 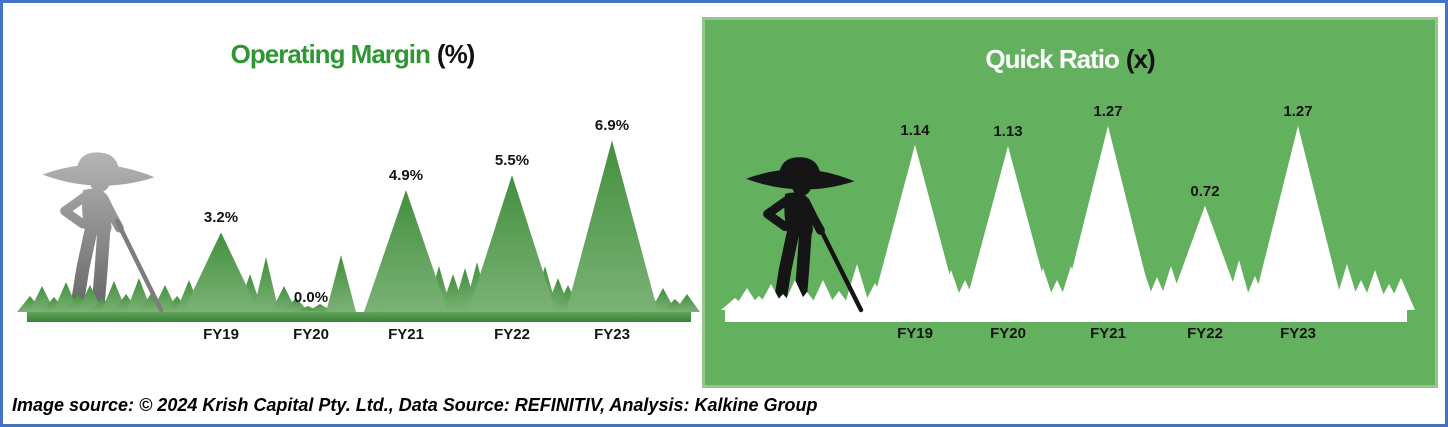 I want to click on value-labels: 1.14 1.13 1.27 0.72 1.27, so click(x=1106, y=151).